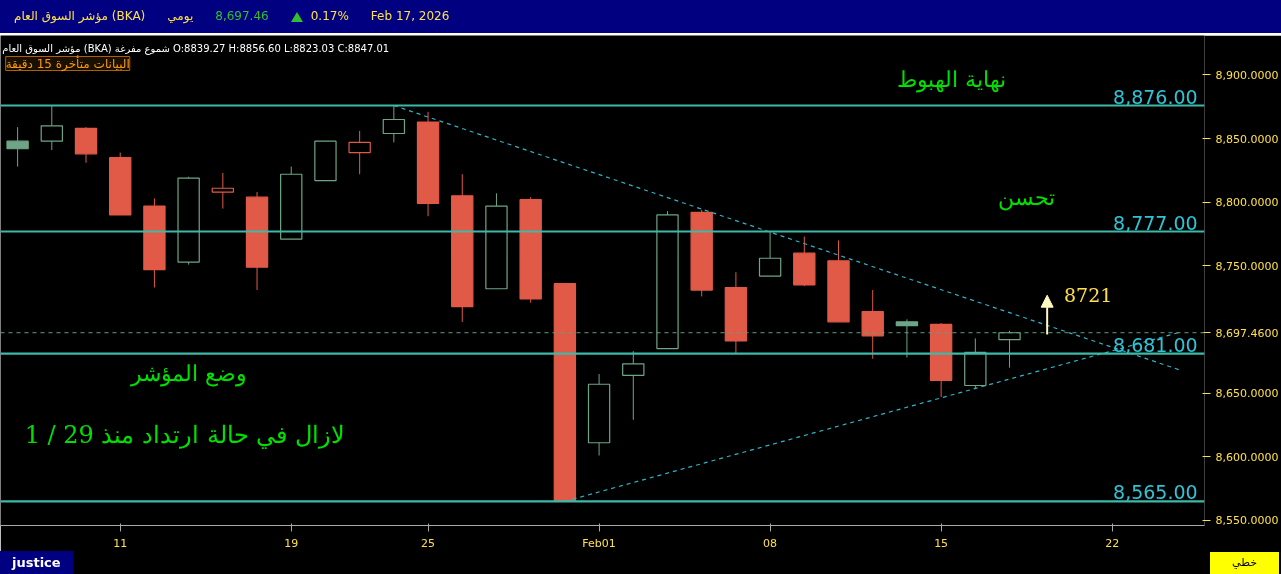 This screenshot has height=574, width=1281. What do you see at coordinates (1088, 295) in the screenshot?
I see `annotation: 8721` at bounding box center [1088, 295].